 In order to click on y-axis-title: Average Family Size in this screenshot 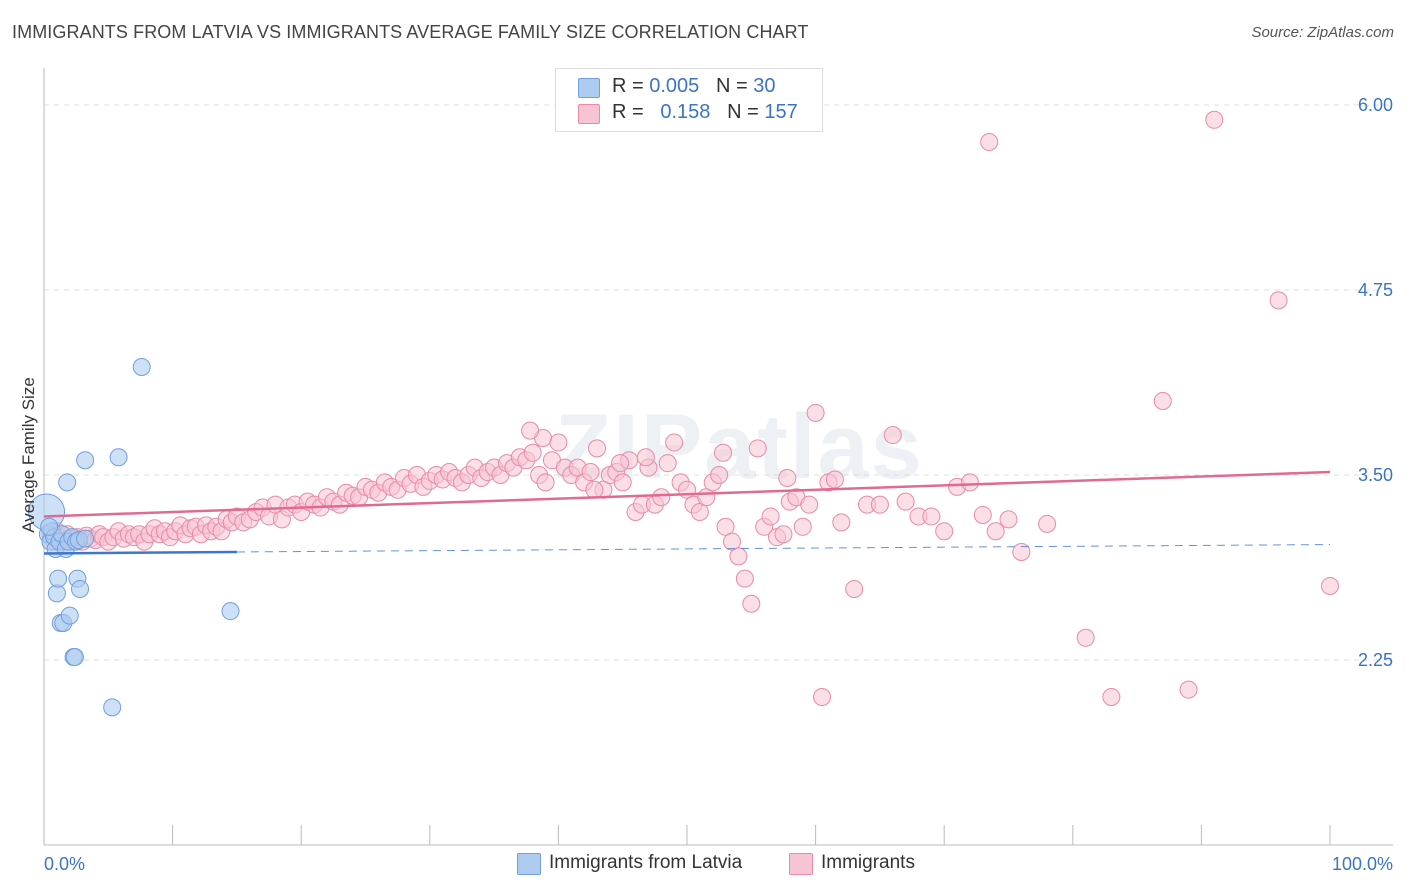, I will do `click(28, 455)`.